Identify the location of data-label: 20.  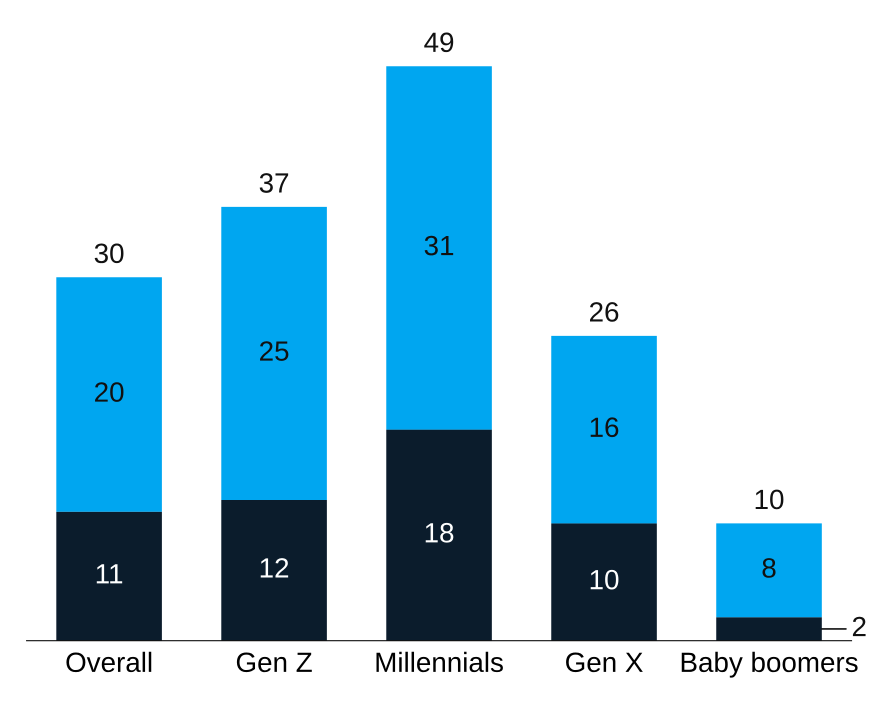
(109, 392).